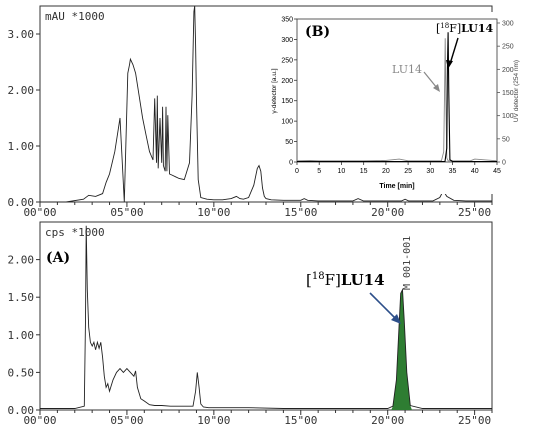  Describe the element at coordinates (506, 139) in the screenshot. I see `y2-tick-label: 50` at that location.